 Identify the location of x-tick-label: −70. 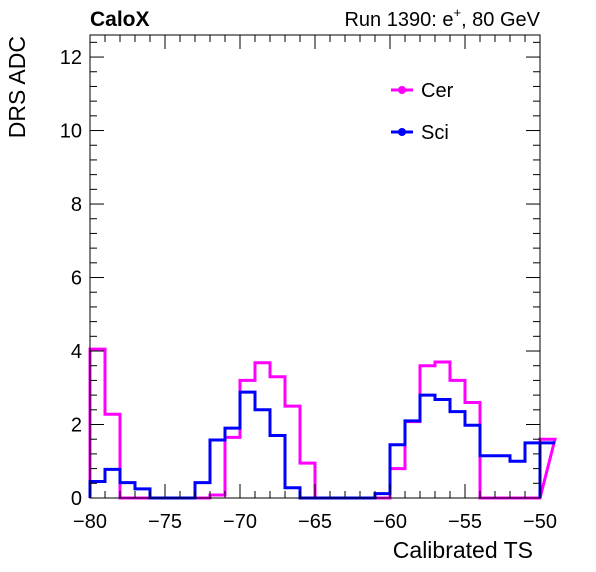
(240, 522).